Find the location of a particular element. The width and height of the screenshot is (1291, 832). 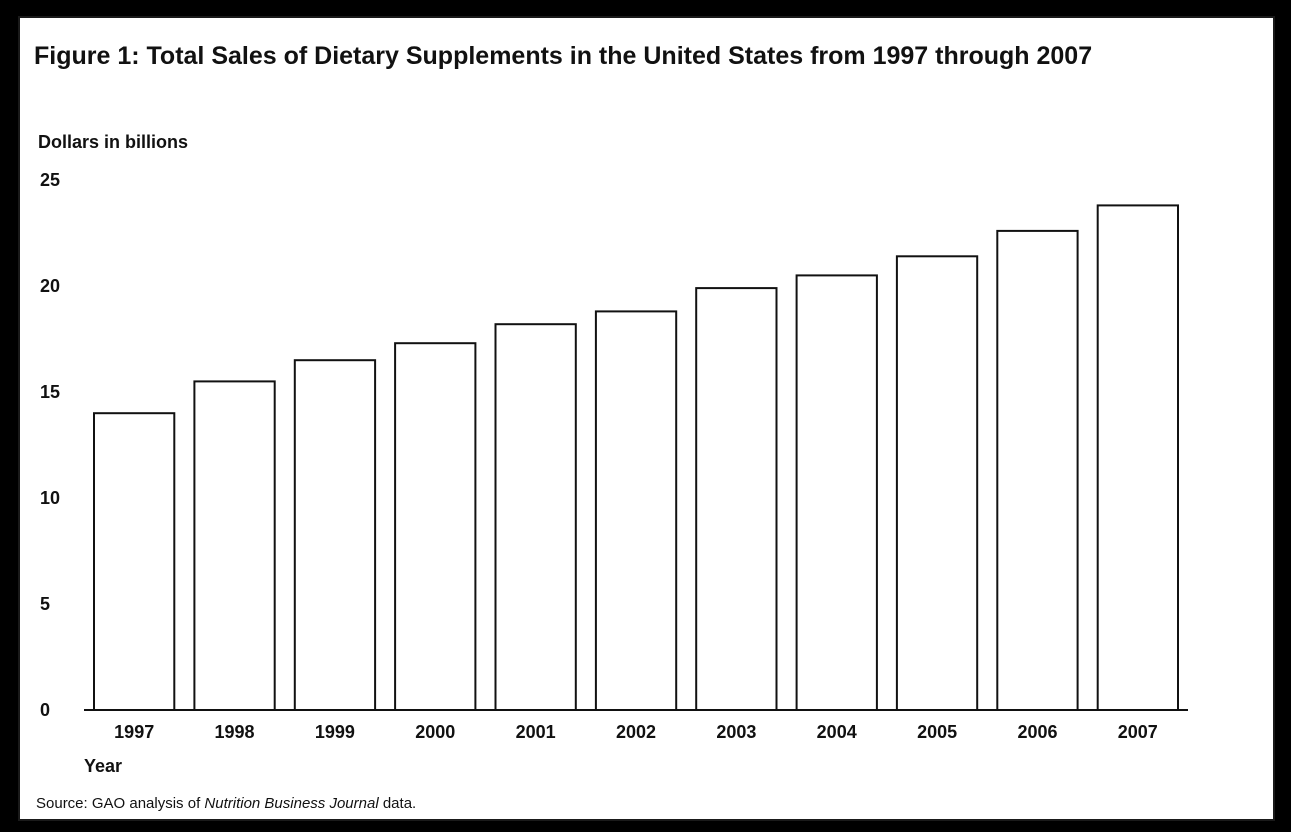

bar-2003 is located at coordinates (736, 499).